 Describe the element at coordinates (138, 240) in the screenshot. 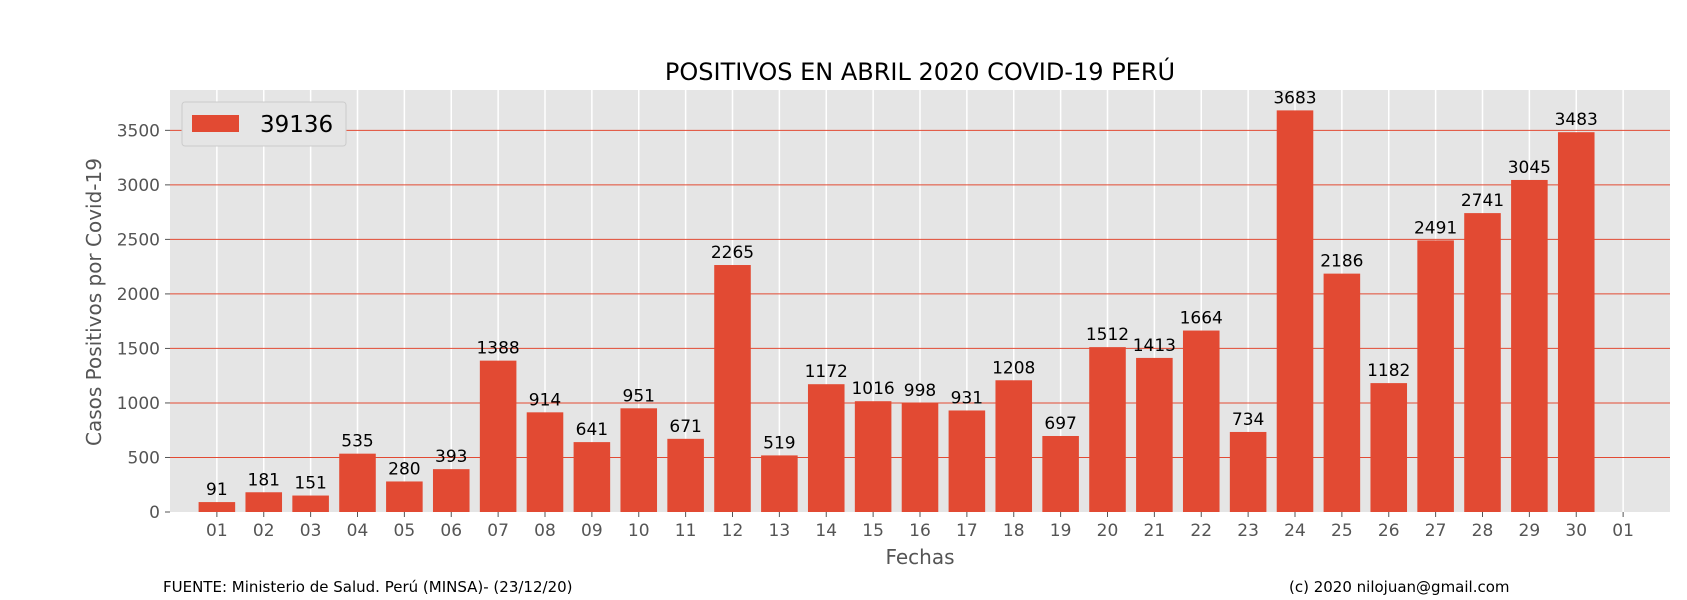

I see `y-tick-label: 2500` at that location.